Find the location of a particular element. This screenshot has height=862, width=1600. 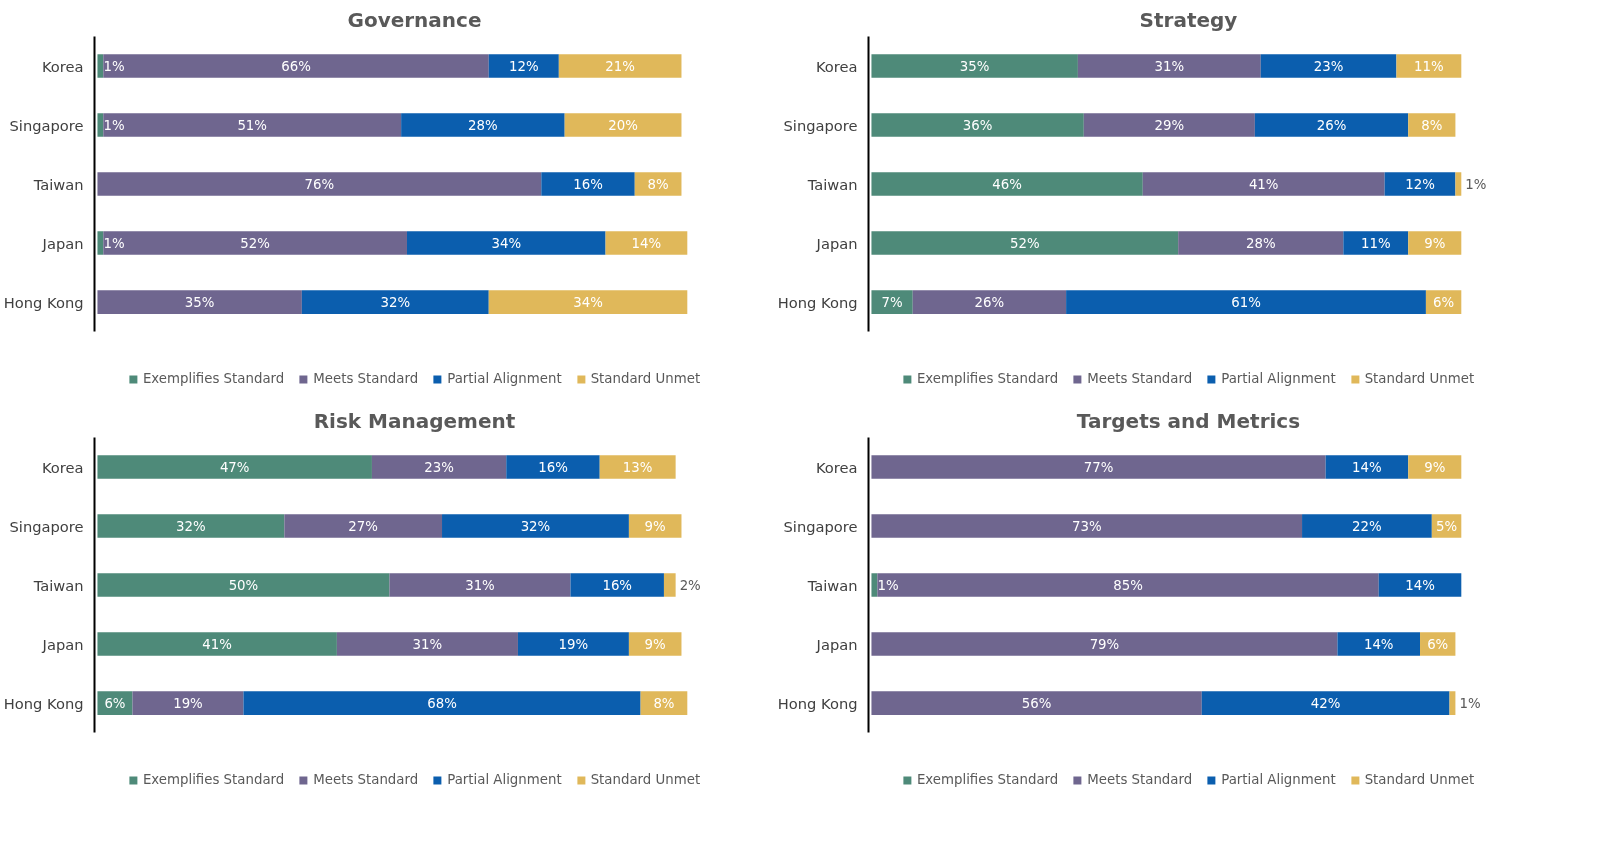

data-label: 7% is located at coordinates (892, 302).